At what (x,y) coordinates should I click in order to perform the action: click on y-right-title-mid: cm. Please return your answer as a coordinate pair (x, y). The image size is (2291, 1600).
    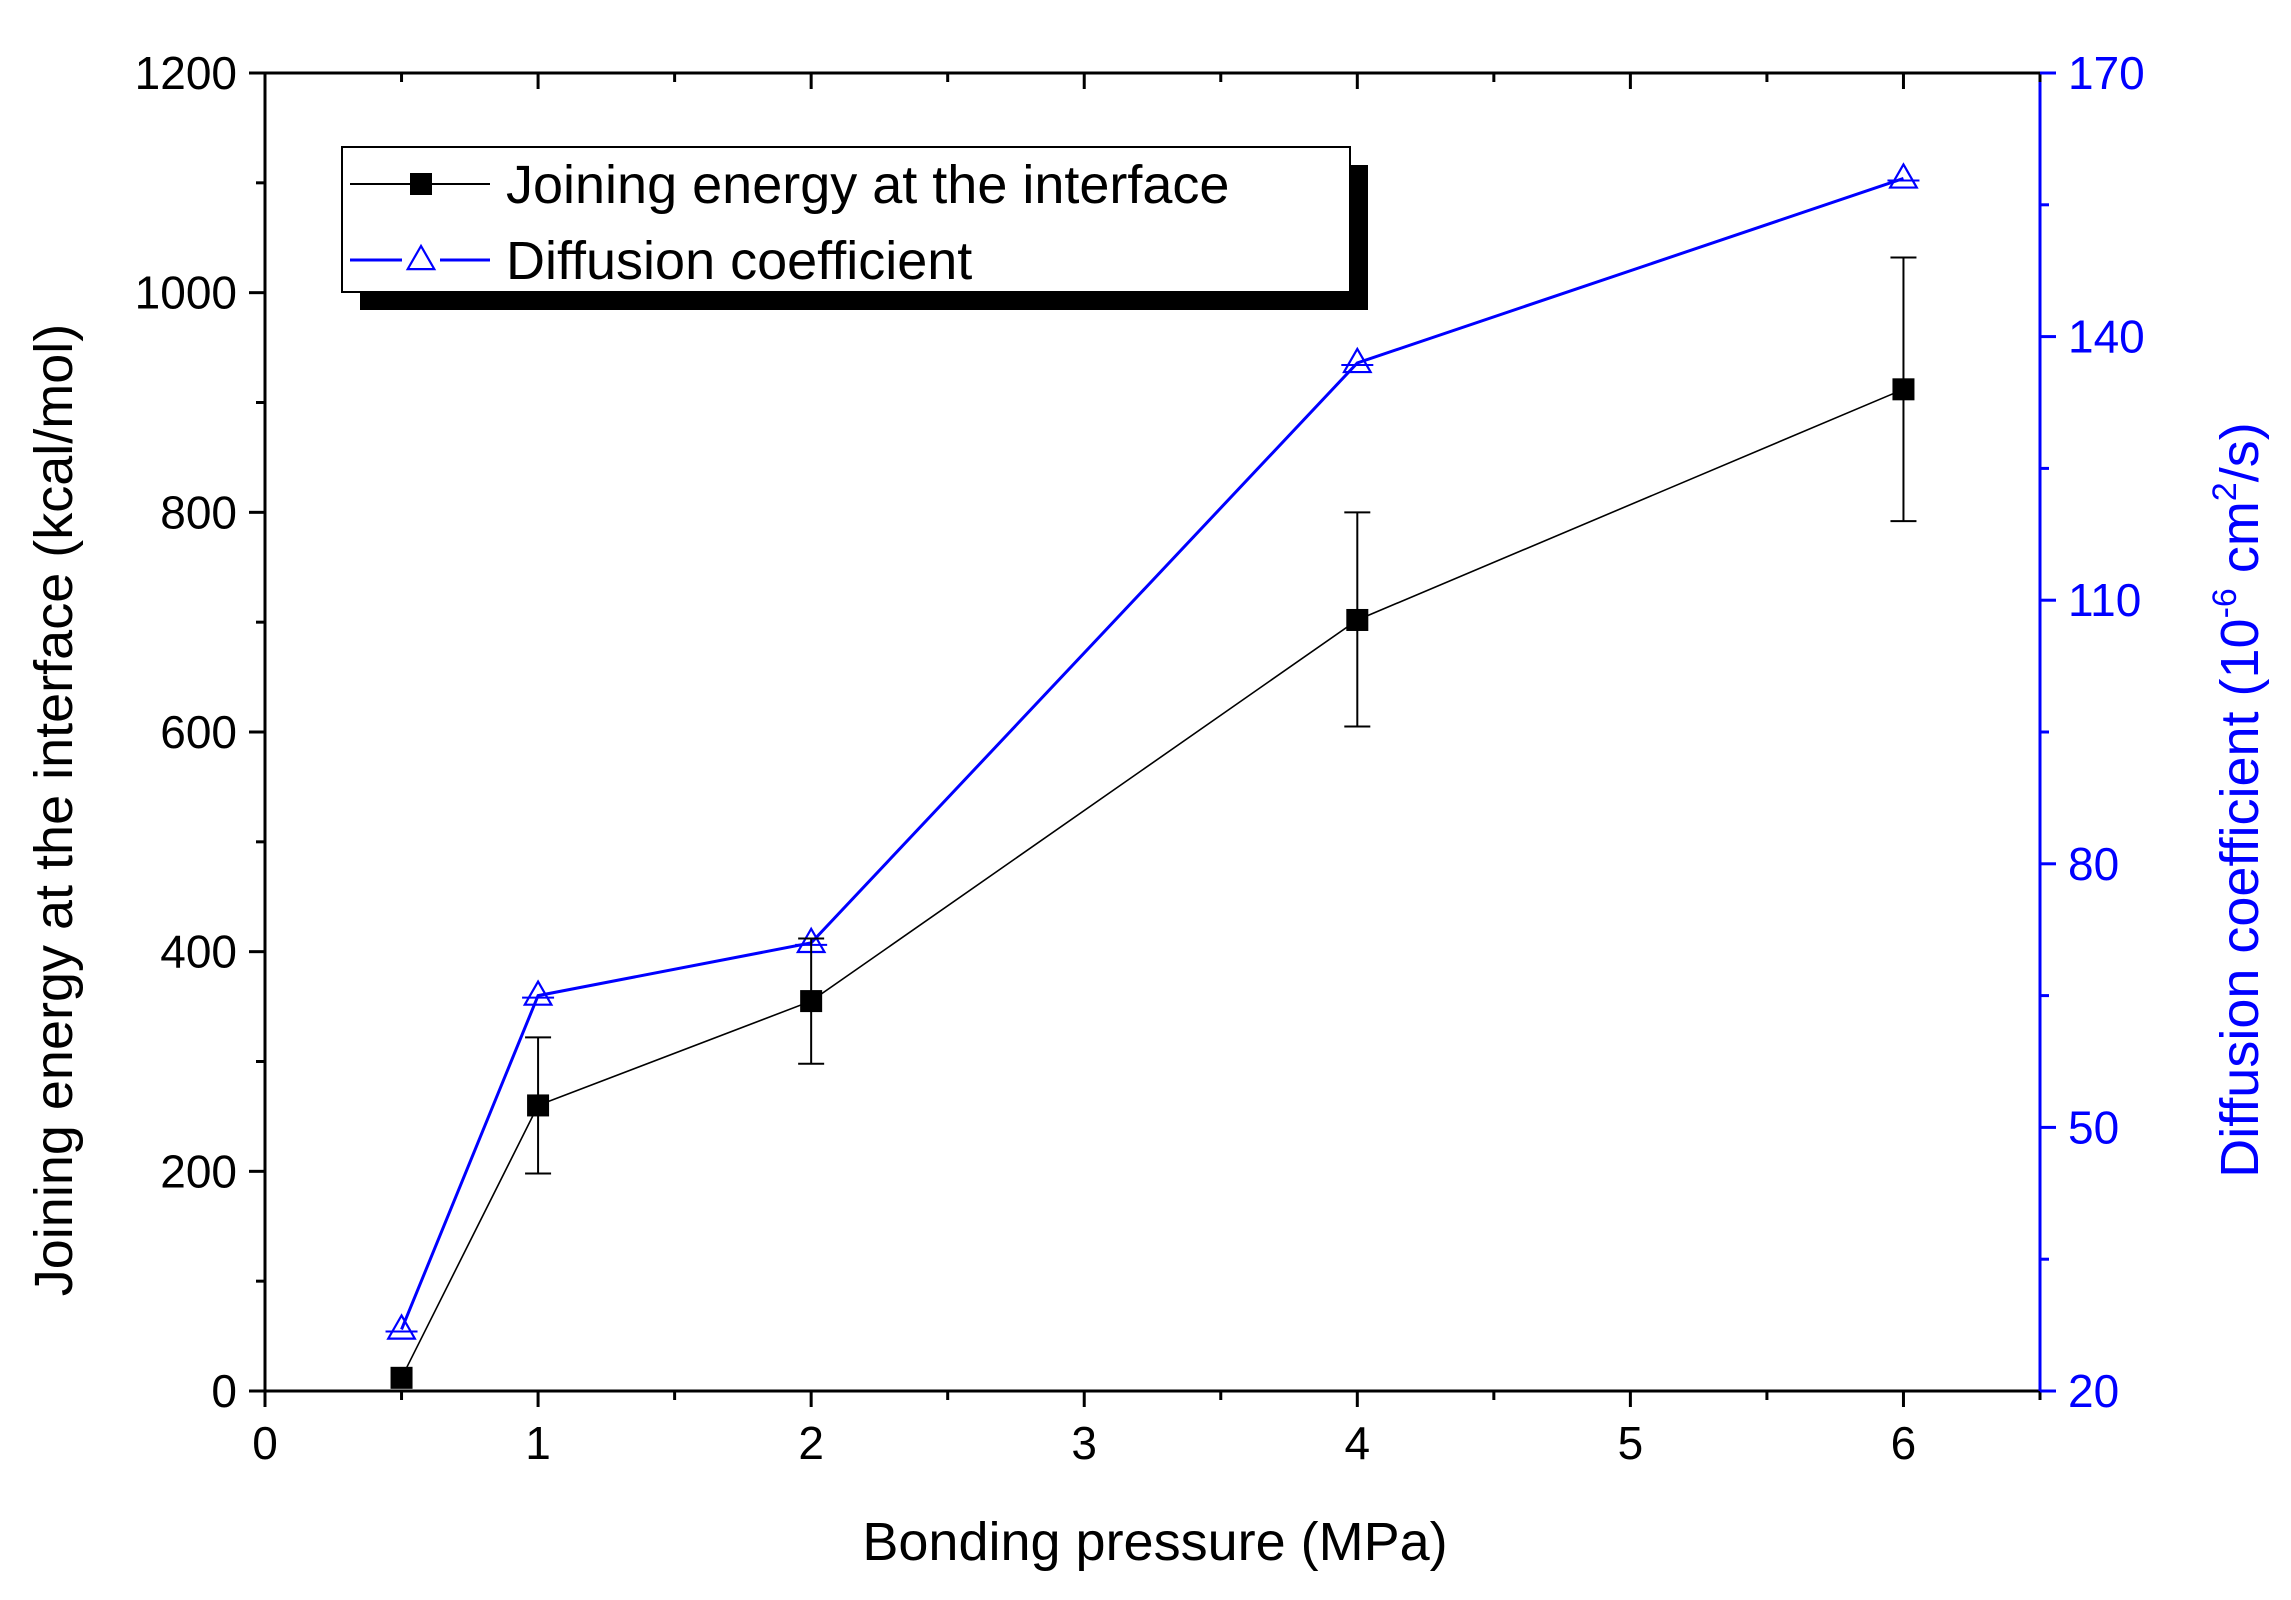
    Looking at the image, I should click on (2240, 544).